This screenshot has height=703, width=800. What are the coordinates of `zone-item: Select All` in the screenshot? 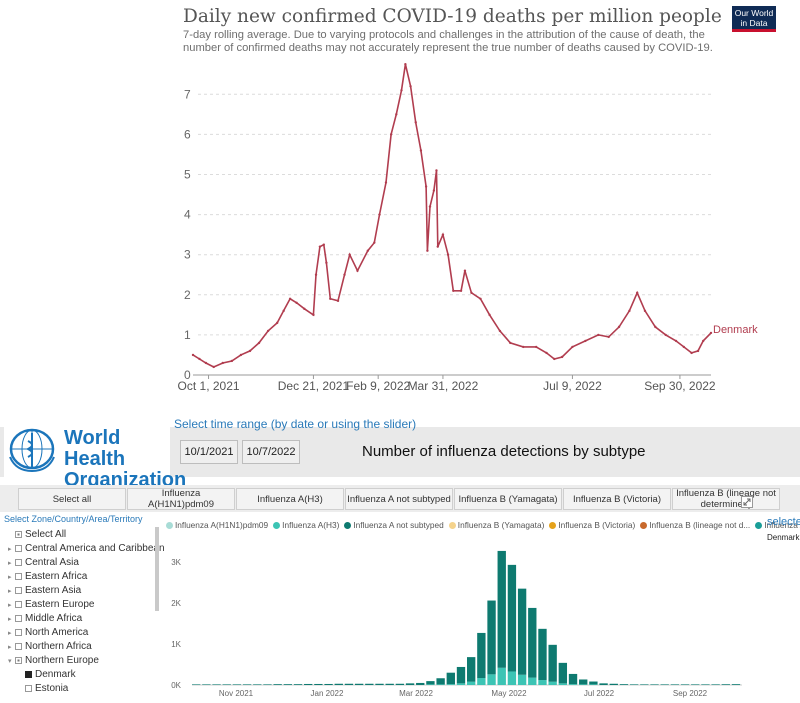 It's located at (37, 534).